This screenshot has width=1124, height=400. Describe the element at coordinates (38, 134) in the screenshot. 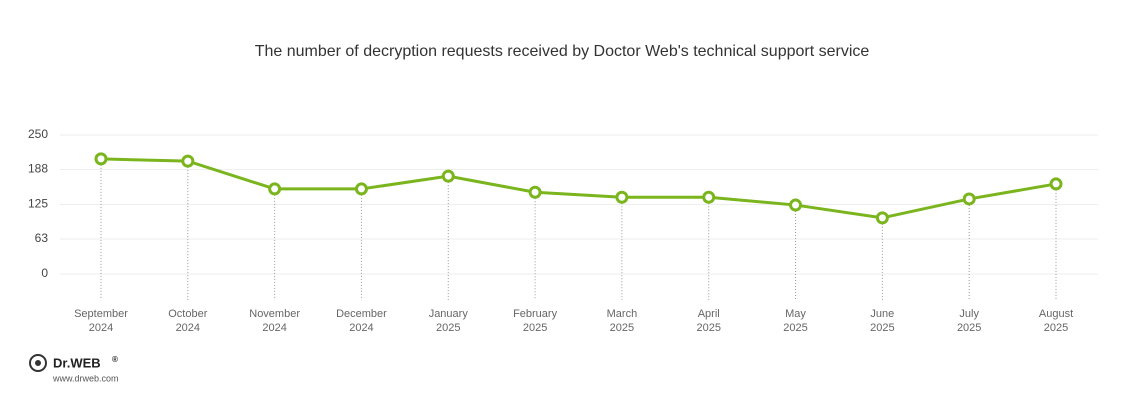

I see `y-tick-label: 250` at that location.